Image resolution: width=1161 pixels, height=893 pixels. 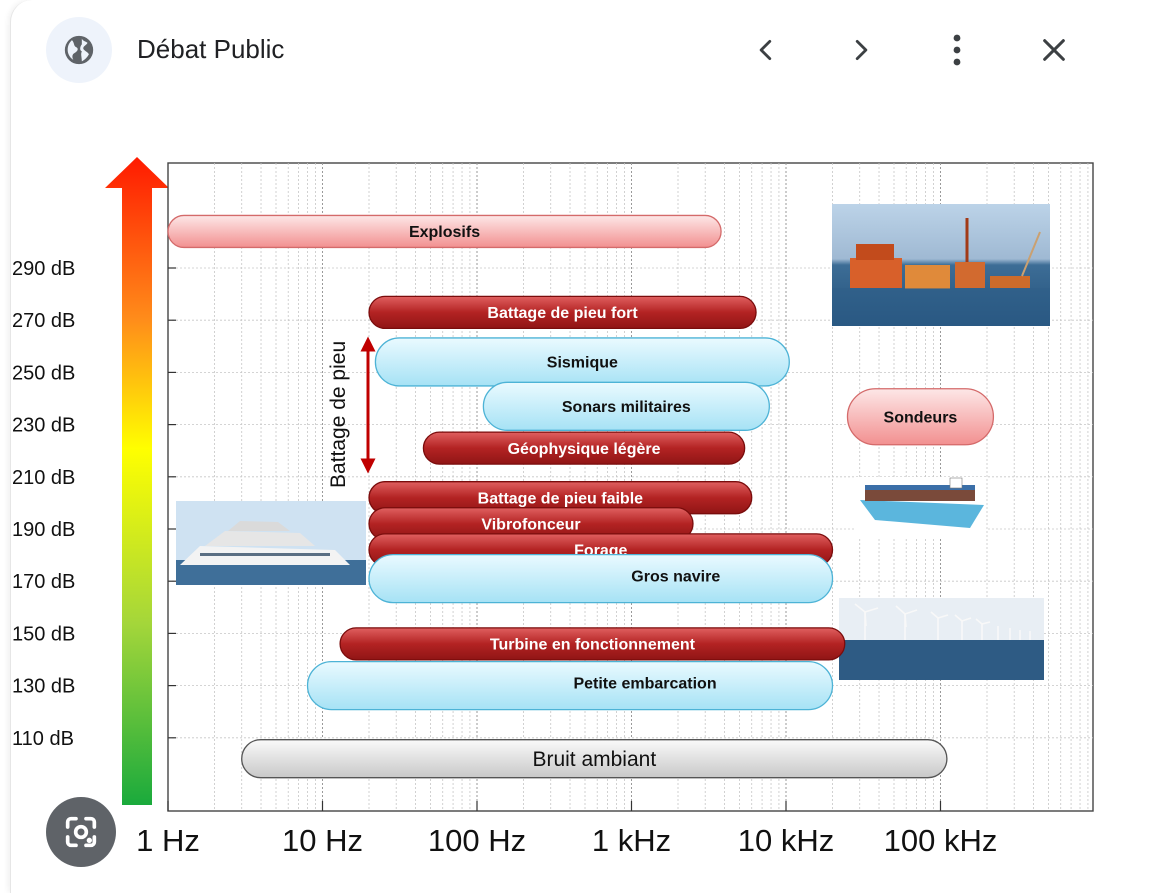 I want to click on x-tick-label: 1 kHz, so click(x=631, y=840).